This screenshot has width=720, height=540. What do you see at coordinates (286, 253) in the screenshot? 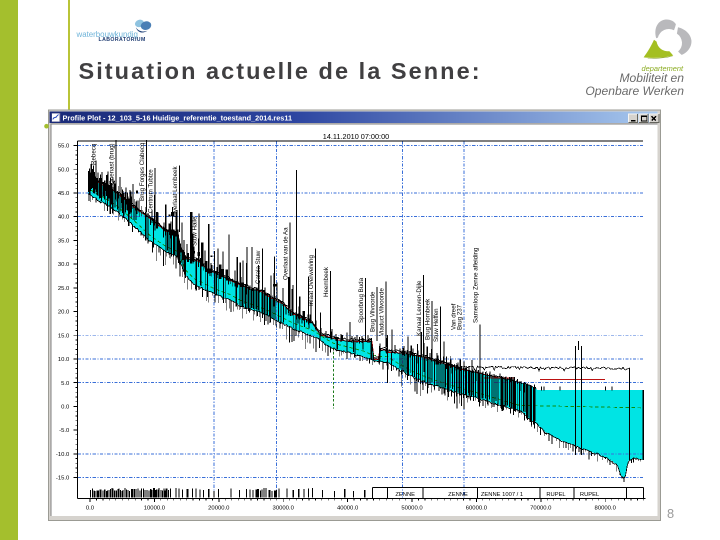
I see `svg-text: Overlaat van de Aa` at bounding box center [286, 253].